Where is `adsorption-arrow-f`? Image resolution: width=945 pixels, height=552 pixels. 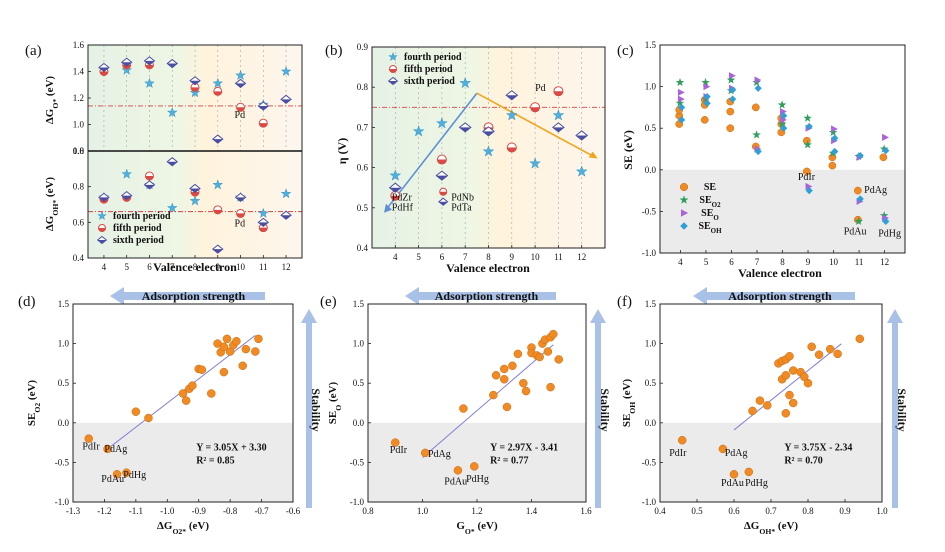 adsorption-arrow-f is located at coordinates (774, 296).